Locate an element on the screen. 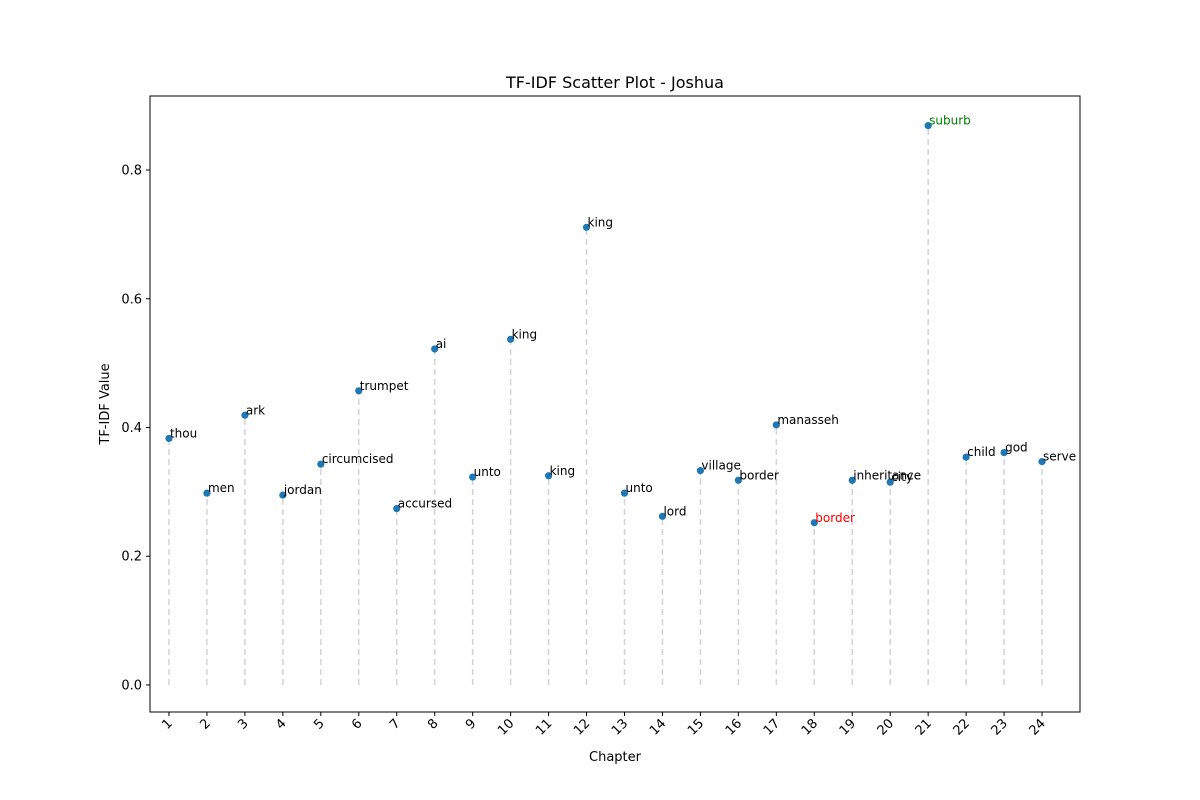 The width and height of the screenshot is (1200, 800). point-label-15: village is located at coordinates (720, 466).